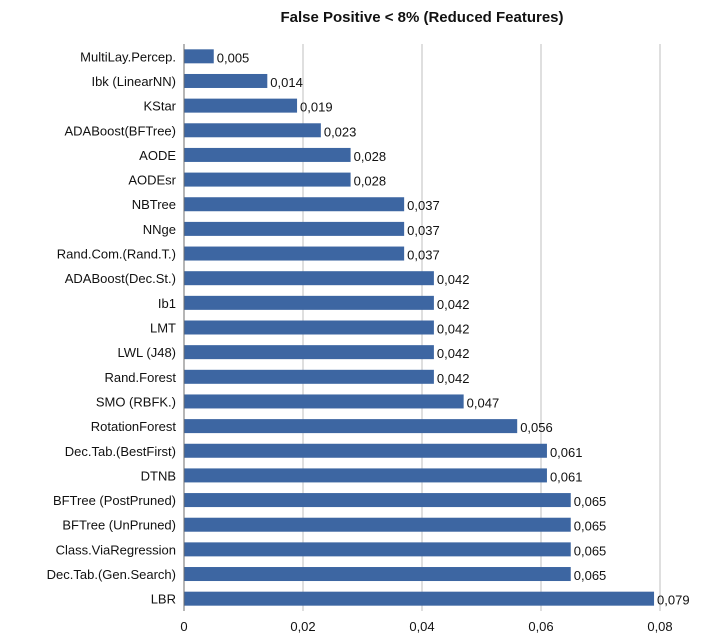  Describe the element at coordinates (163, 328) in the screenshot. I see `category-label: LMT` at that location.